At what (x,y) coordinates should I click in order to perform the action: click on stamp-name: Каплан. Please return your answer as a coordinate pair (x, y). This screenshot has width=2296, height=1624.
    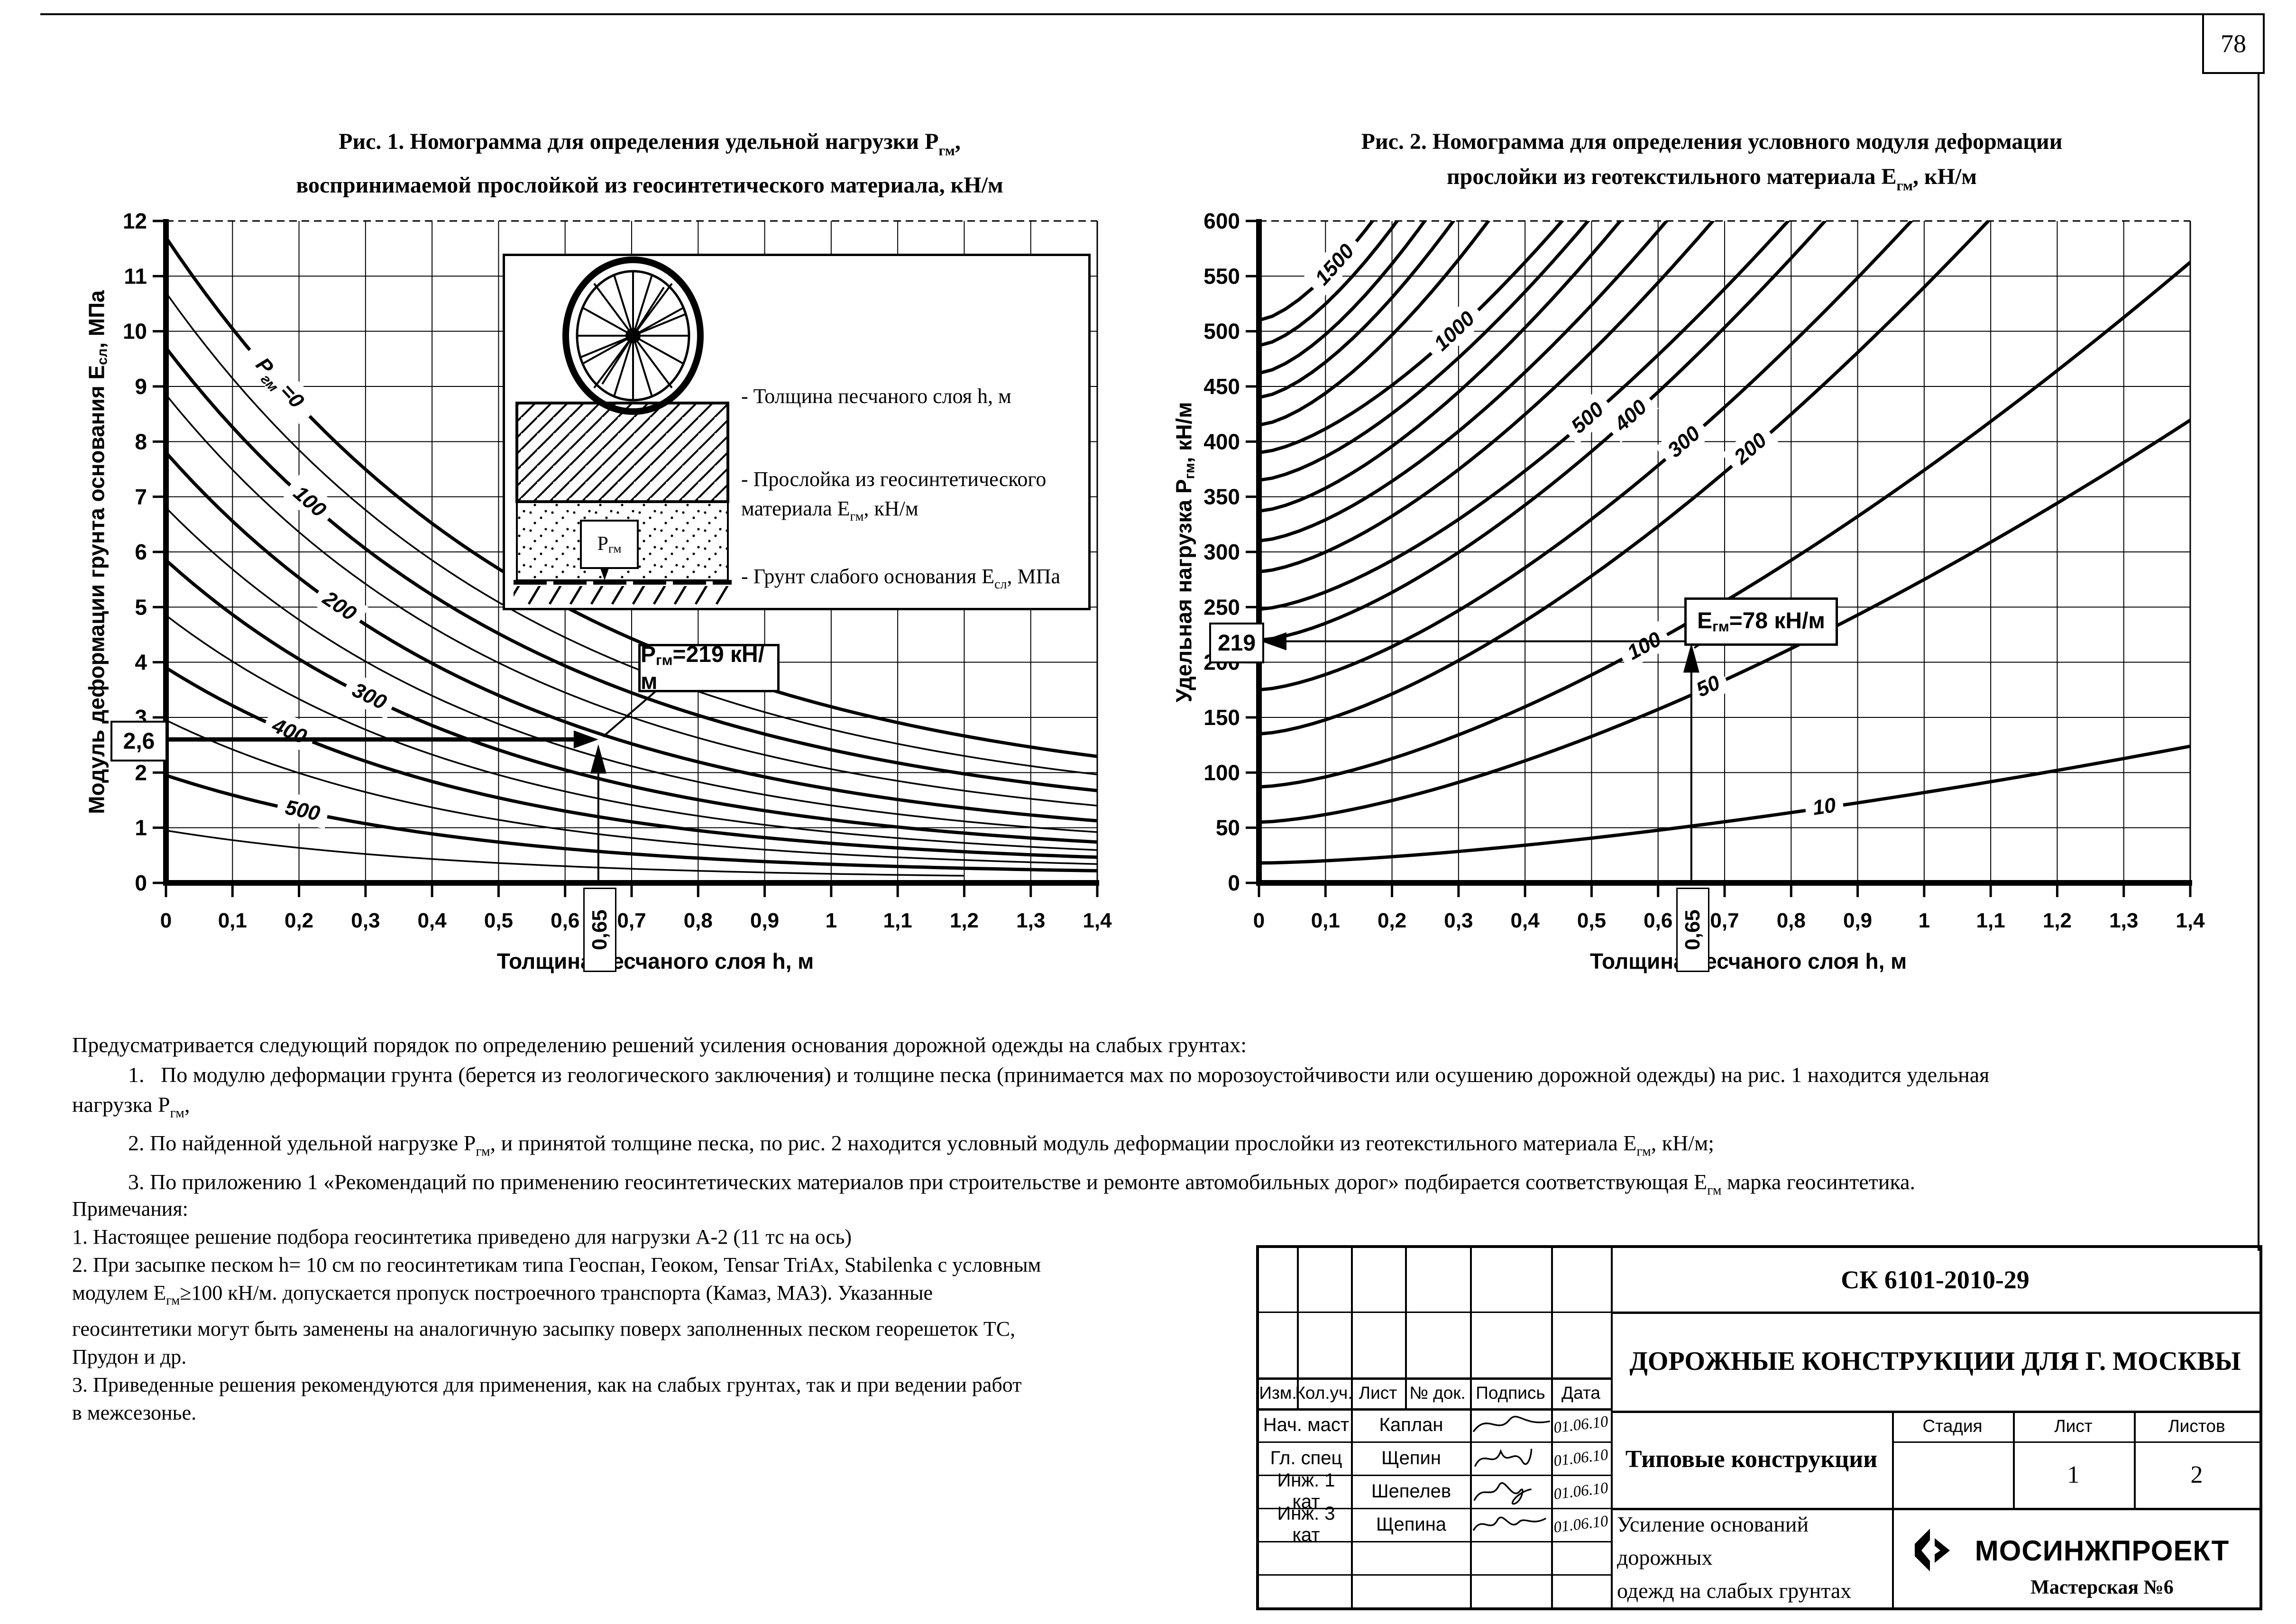
    Looking at the image, I should click on (1411, 1424).